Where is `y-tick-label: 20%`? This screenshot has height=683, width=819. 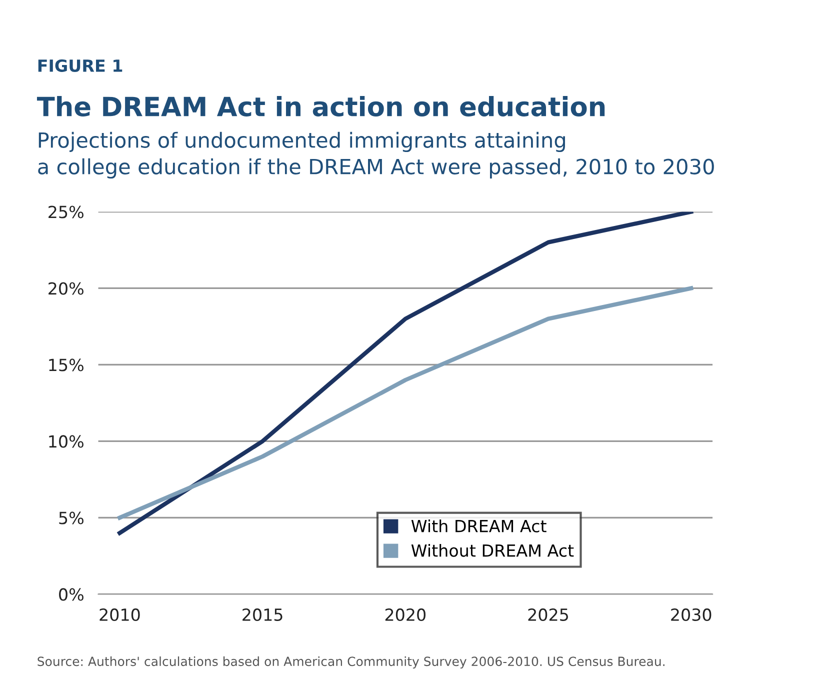
y-tick-label: 20% is located at coordinates (66, 288).